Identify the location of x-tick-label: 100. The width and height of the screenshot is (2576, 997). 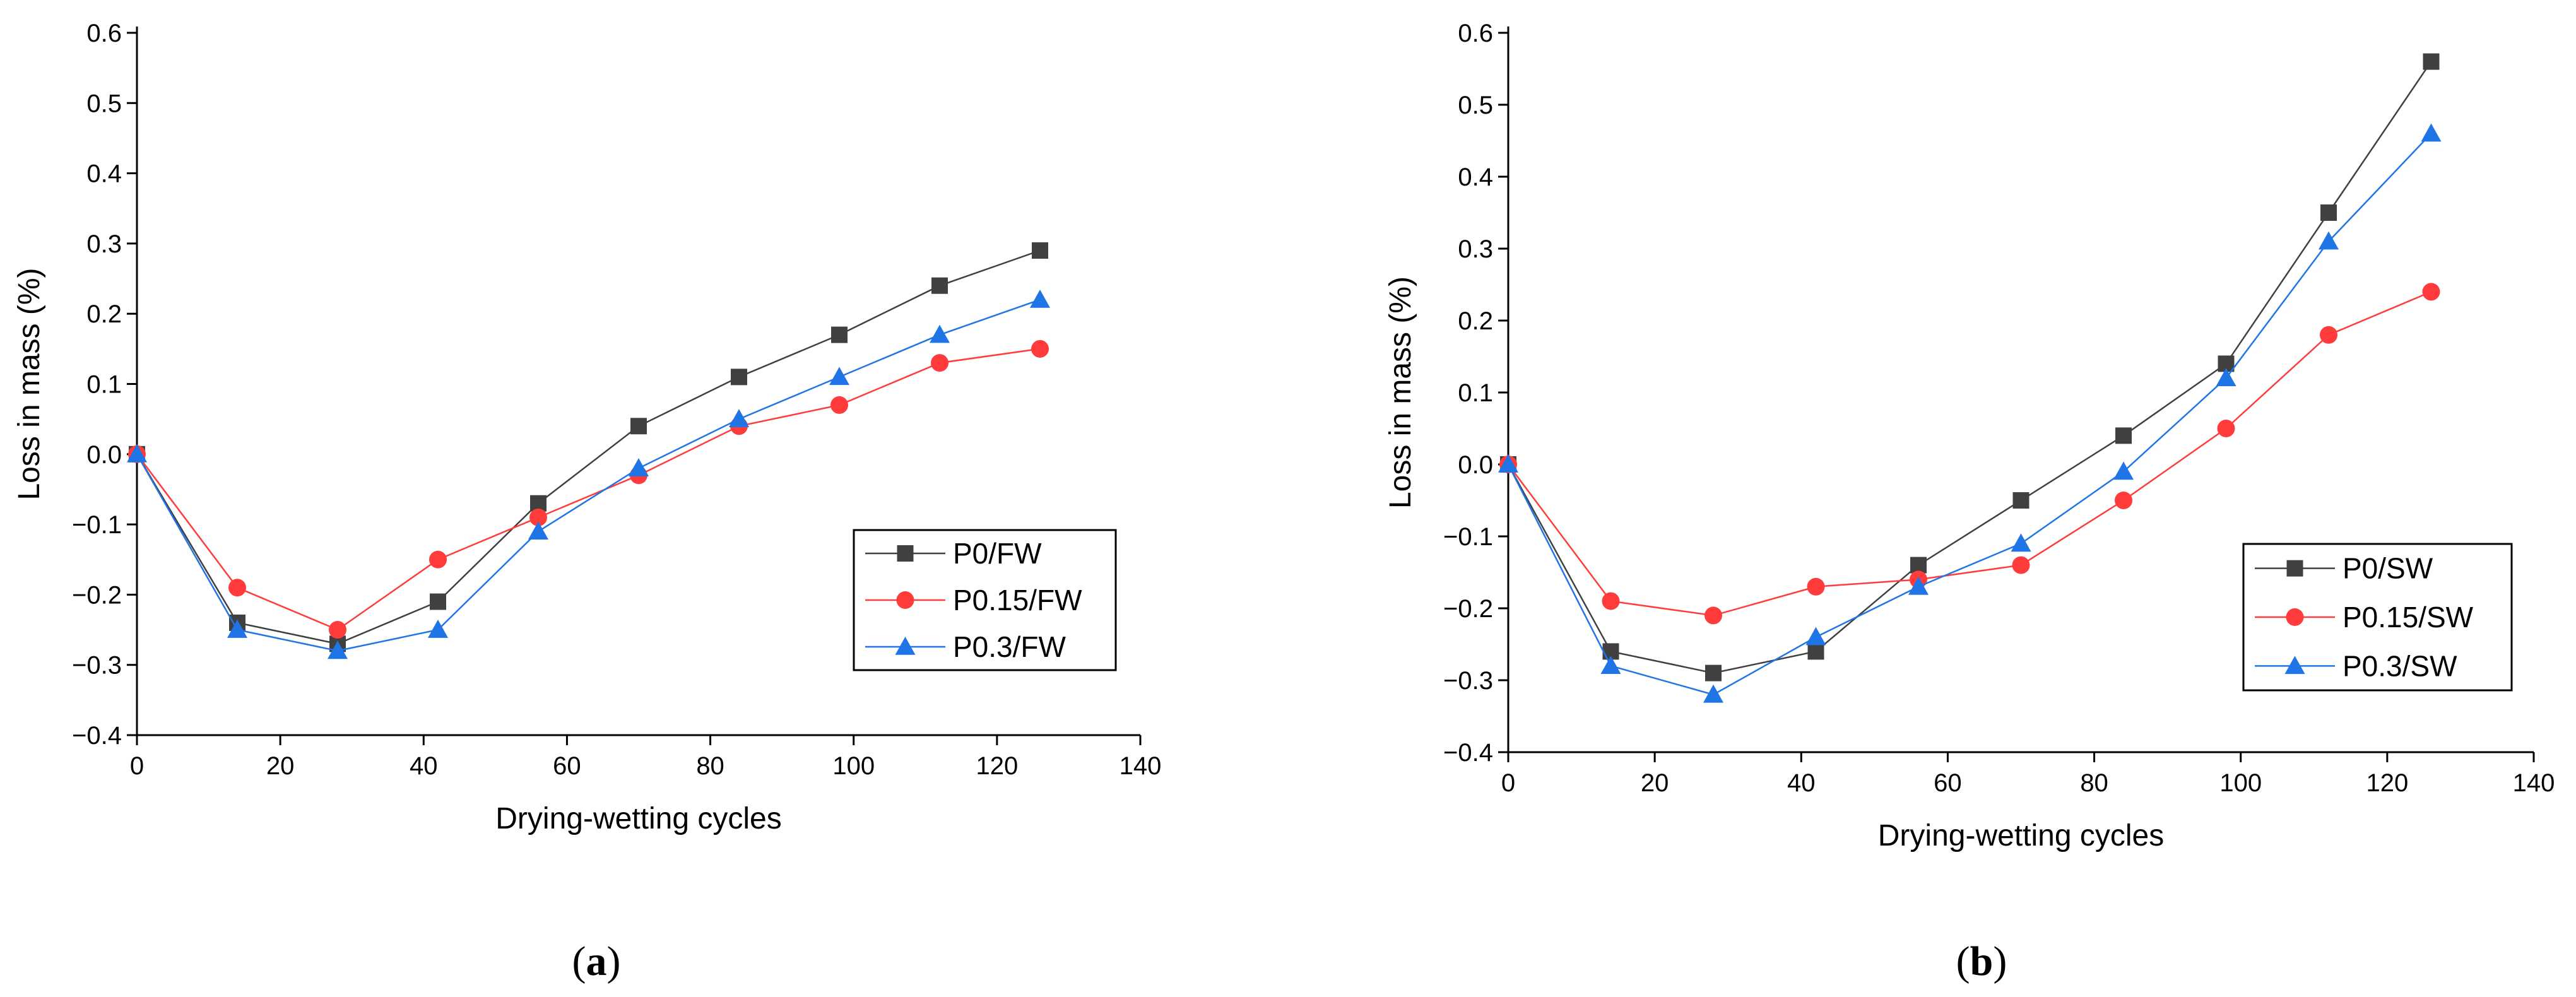
(2240, 783).